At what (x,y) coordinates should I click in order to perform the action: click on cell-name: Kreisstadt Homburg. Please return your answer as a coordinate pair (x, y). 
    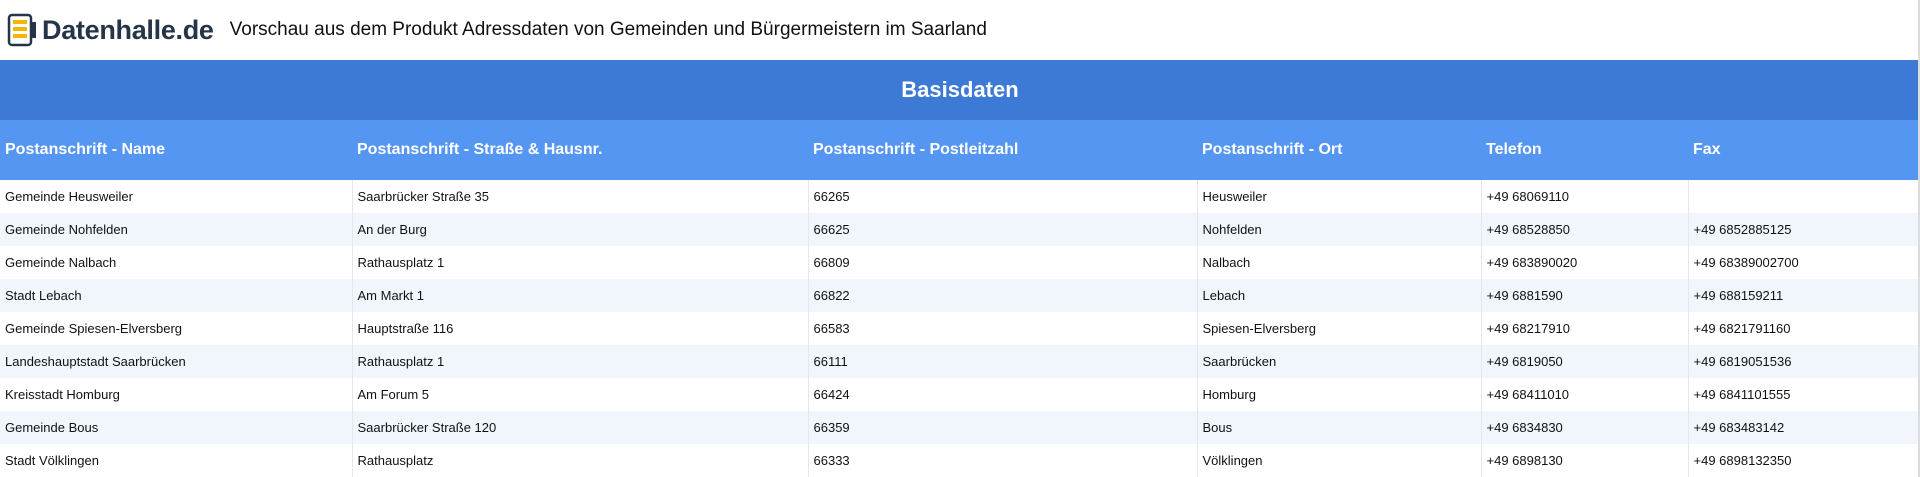
    Looking at the image, I should click on (176, 394).